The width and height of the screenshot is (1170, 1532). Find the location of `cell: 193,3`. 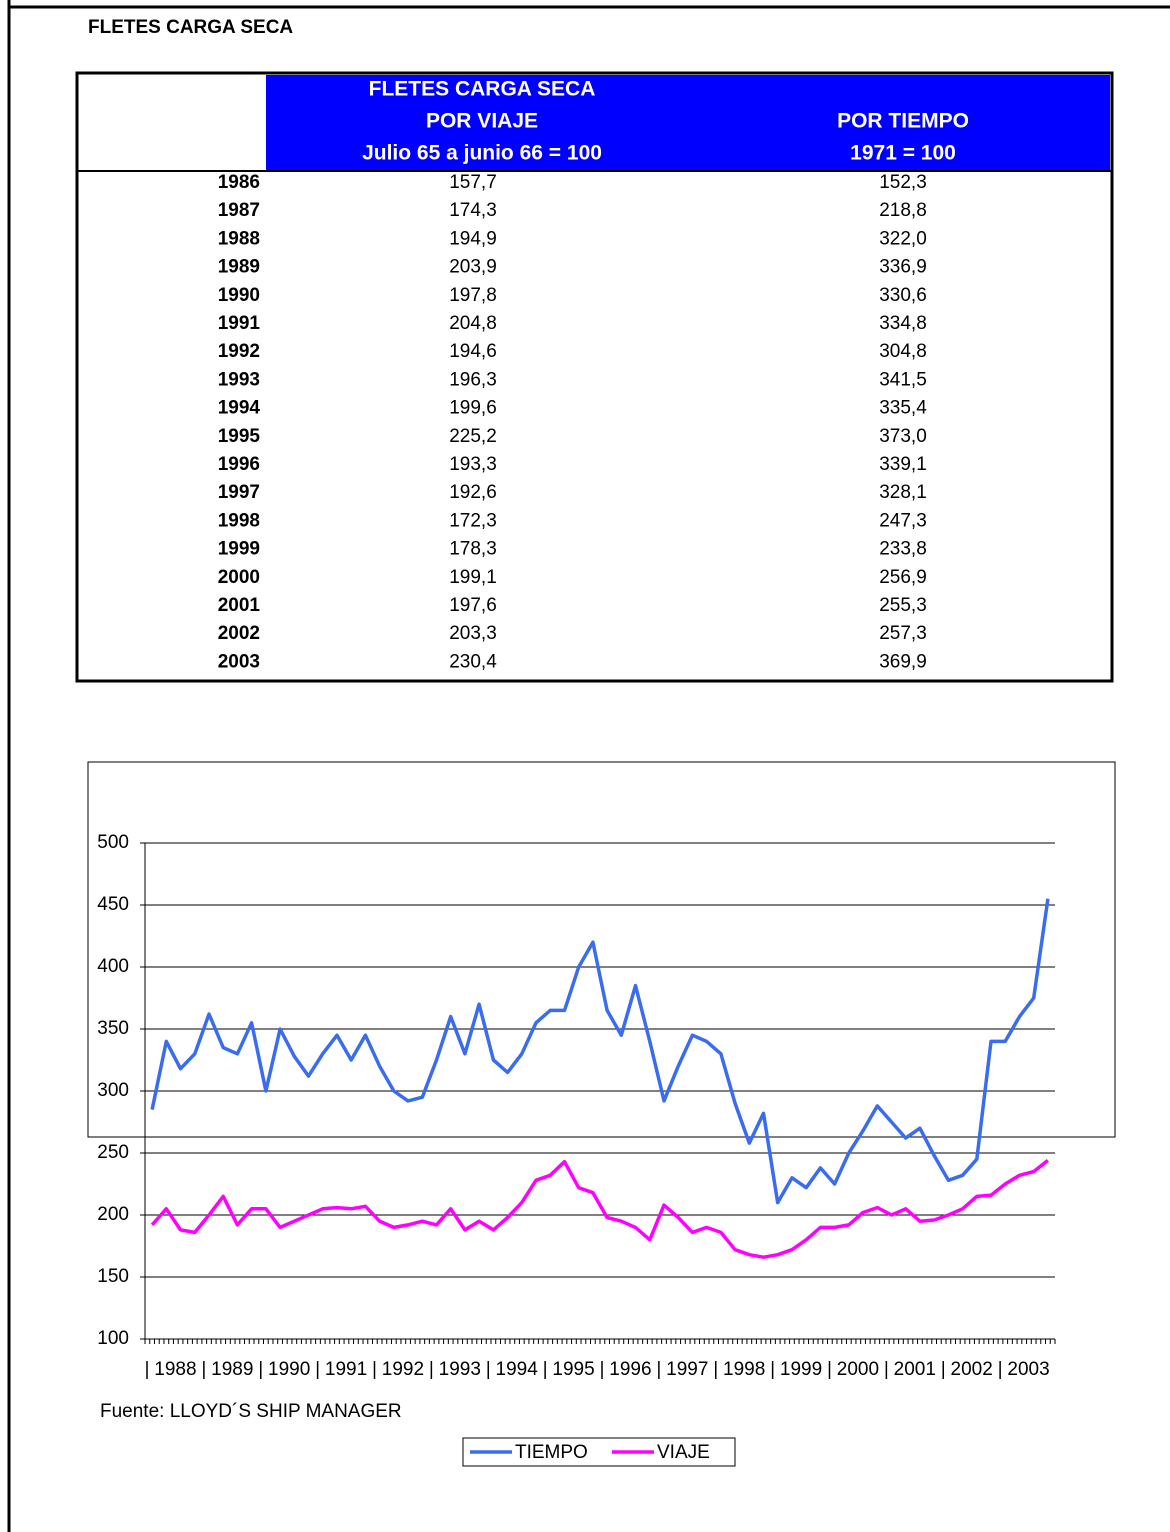

cell: 193,3 is located at coordinates (473, 464).